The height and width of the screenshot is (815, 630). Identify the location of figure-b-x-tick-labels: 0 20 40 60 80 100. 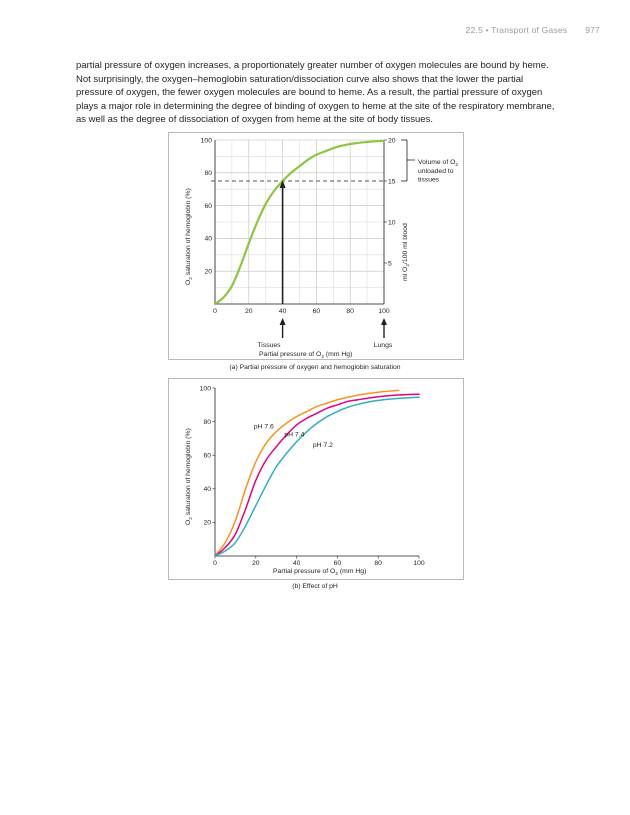
(319, 561).